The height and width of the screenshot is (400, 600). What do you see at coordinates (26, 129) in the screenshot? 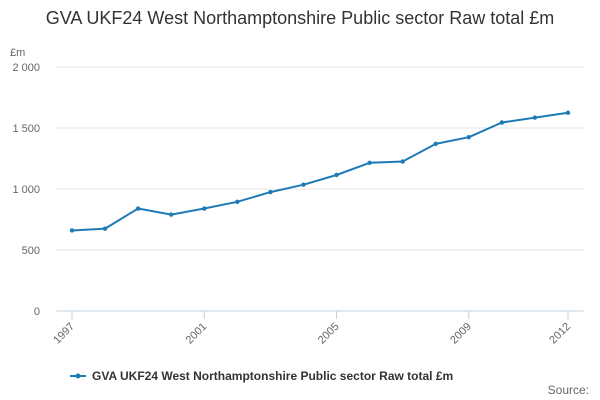
I see `y-tick-label: 1 500` at bounding box center [26, 129].